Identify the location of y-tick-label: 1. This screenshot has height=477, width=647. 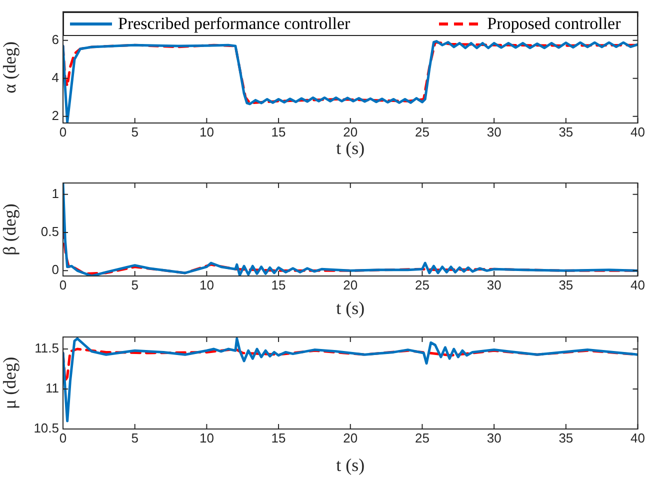
(55, 194).